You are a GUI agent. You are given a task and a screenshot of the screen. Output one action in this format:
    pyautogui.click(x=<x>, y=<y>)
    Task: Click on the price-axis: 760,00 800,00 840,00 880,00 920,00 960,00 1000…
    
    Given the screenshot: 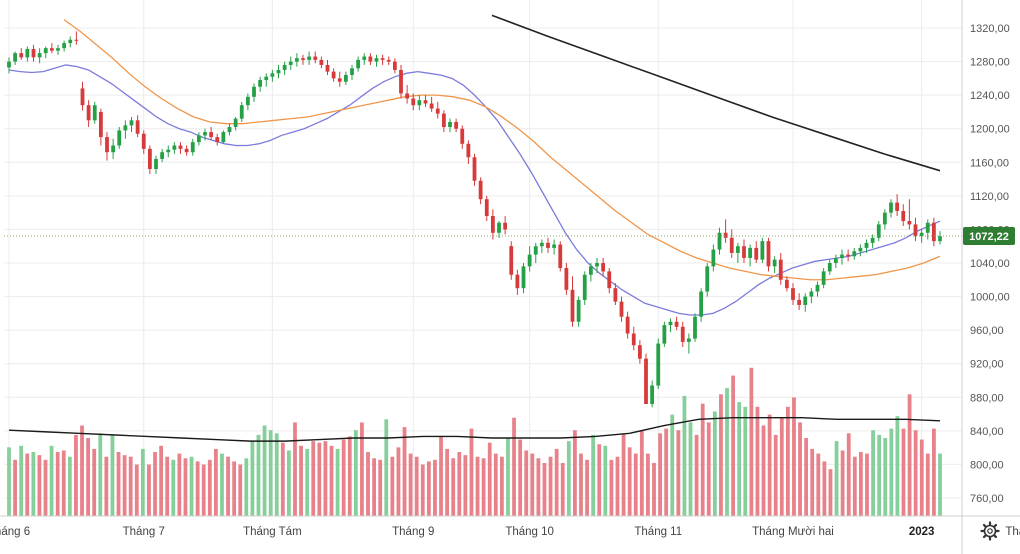 What is the action you would take?
    pyautogui.click(x=985, y=277)
    